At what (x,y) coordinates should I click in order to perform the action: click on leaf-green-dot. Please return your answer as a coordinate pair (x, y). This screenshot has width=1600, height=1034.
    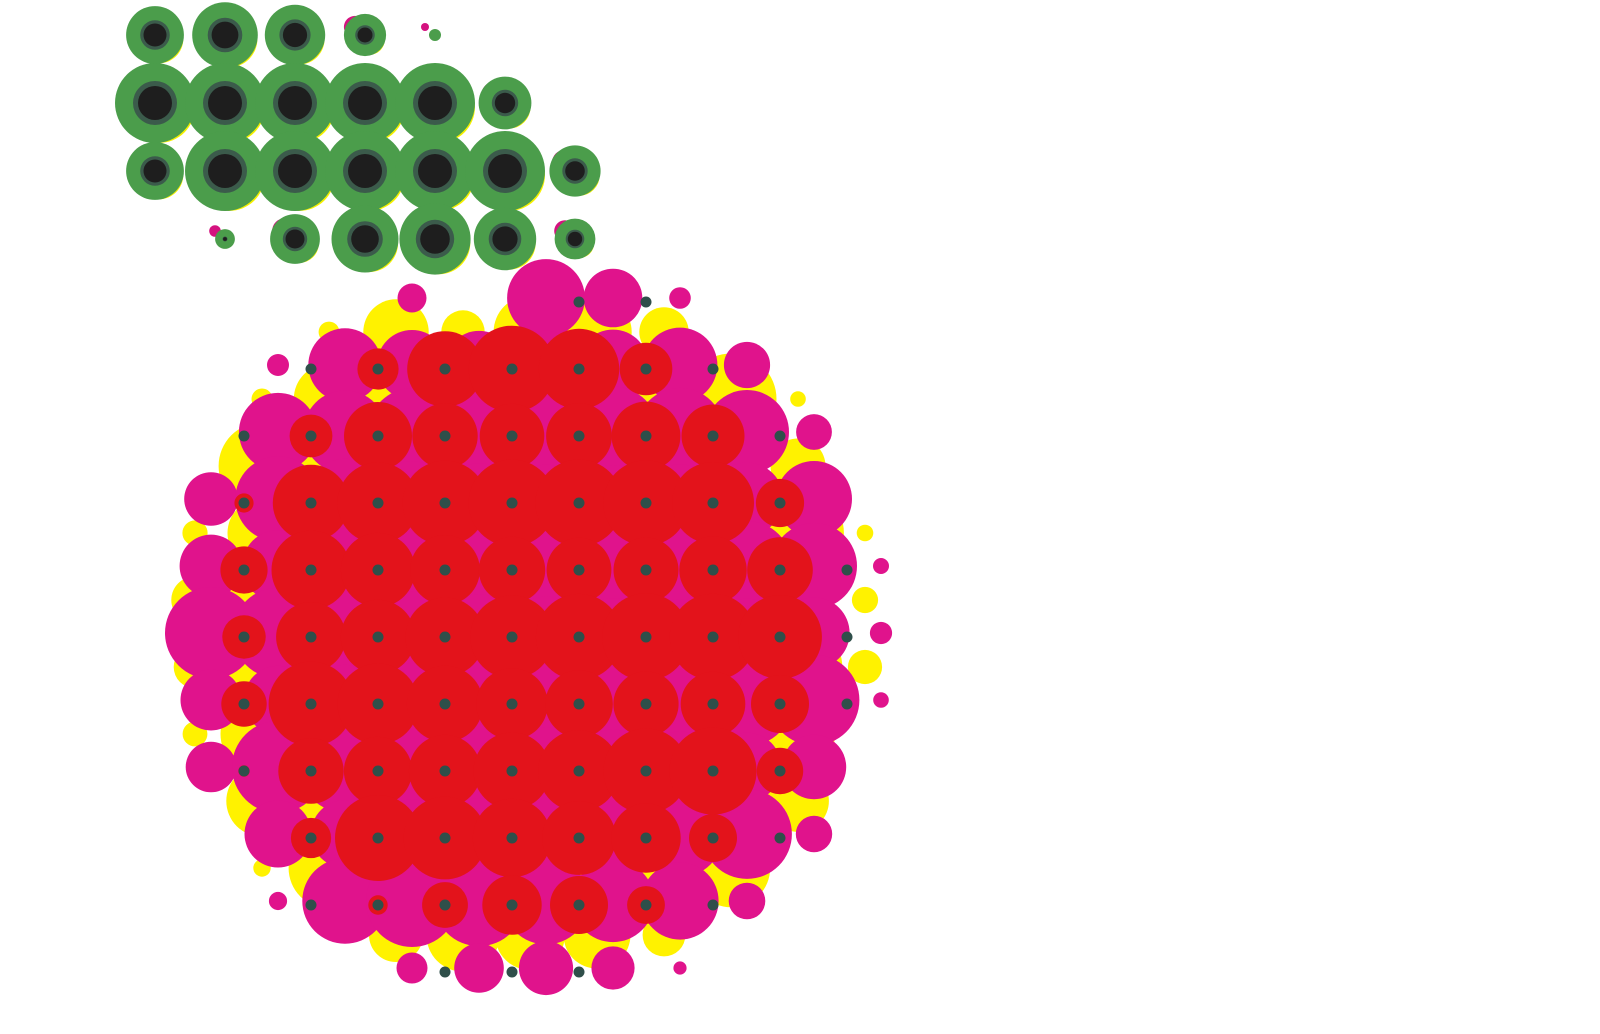
    Looking at the image, I should click on (435, 35).